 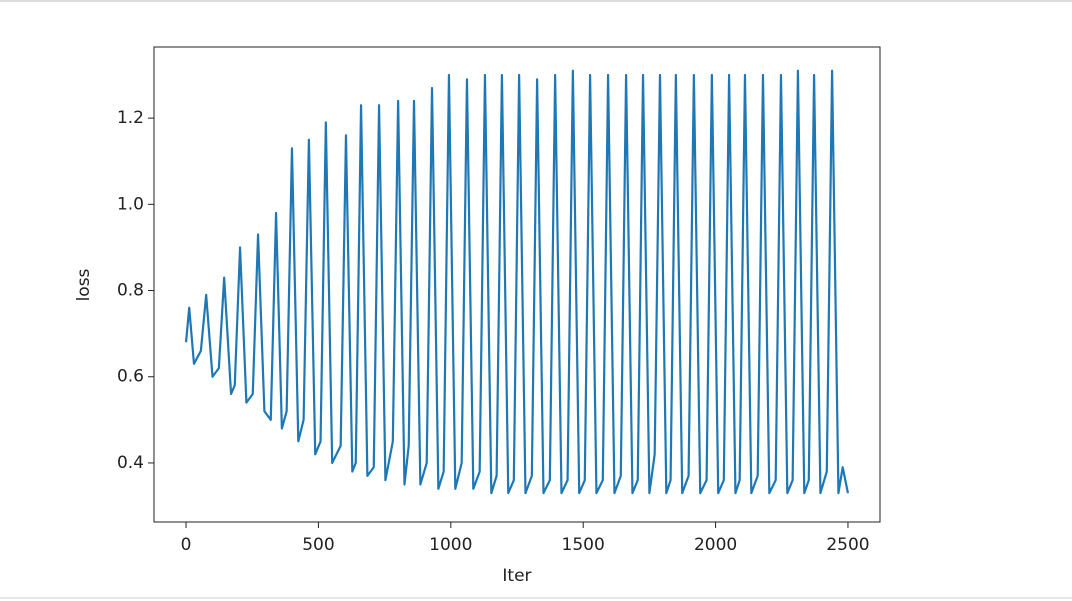 What do you see at coordinates (130, 463) in the screenshot?
I see `y-tick-label: 0.4` at bounding box center [130, 463].